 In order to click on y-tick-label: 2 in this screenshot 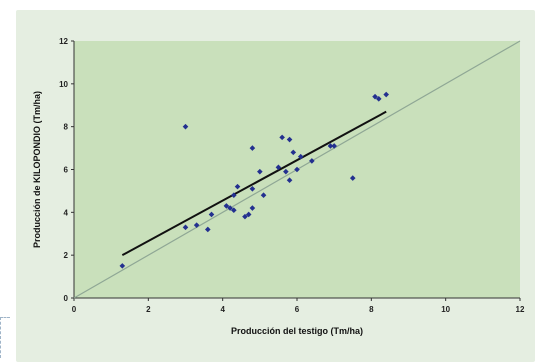, I will do `click(66, 255)`.